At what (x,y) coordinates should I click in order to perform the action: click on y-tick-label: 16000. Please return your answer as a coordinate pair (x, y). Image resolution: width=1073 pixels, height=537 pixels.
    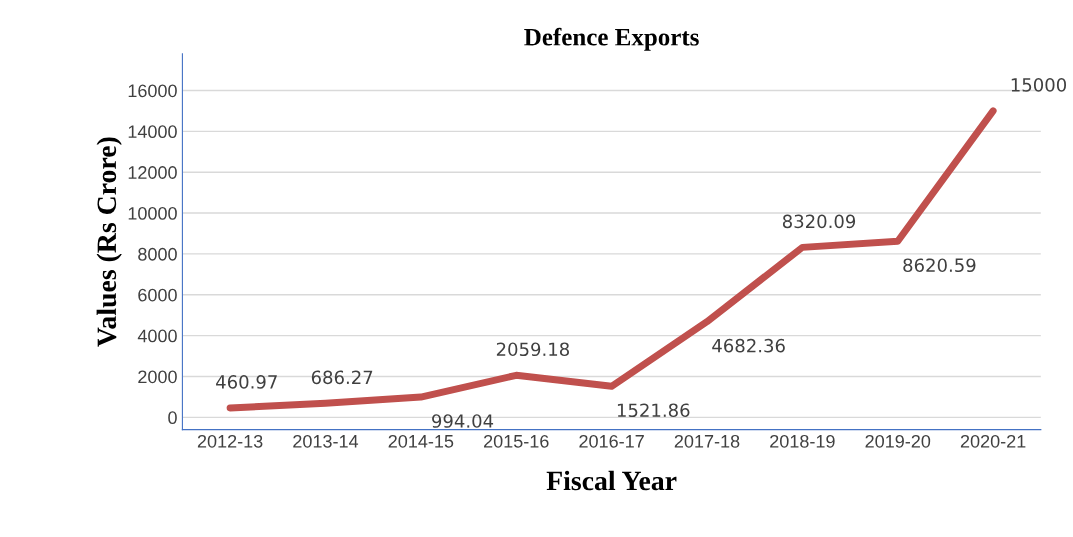
    Looking at the image, I should click on (152, 91).